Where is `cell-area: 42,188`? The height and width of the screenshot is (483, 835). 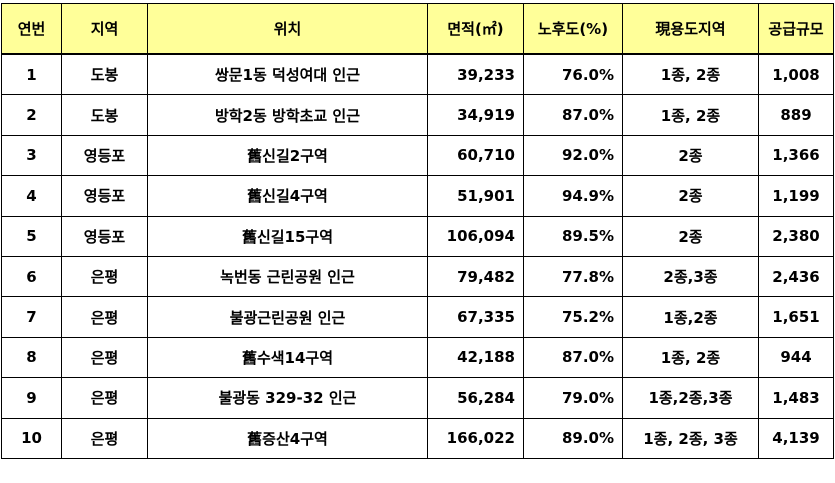 cell-area: 42,188 is located at coordinates (475, 357).